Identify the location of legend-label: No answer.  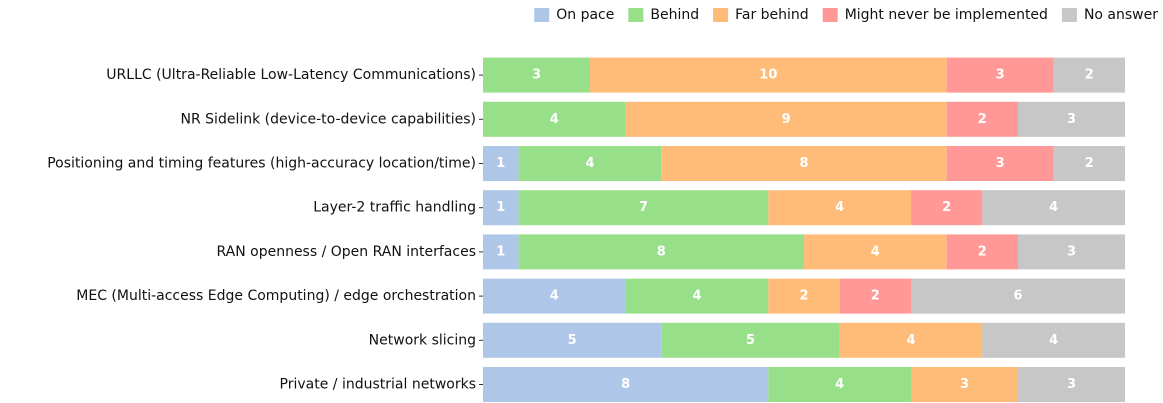
(1121, 15).